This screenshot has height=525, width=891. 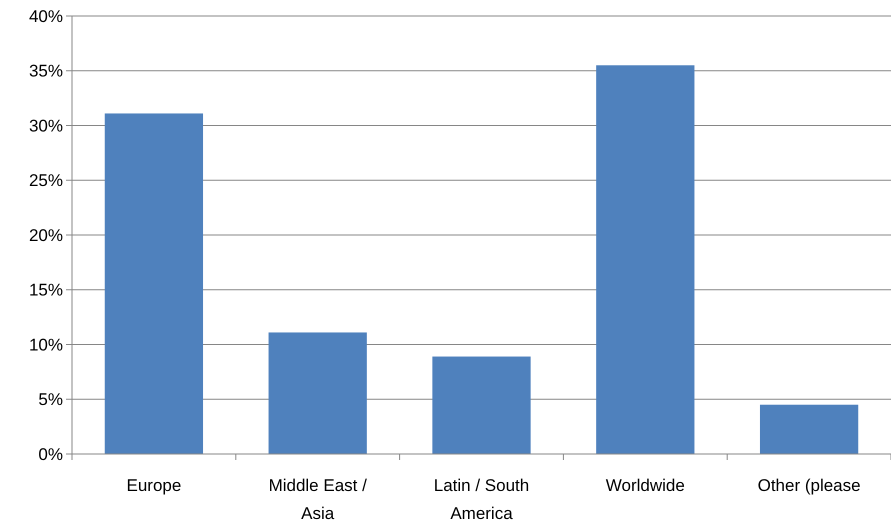 I want to click on y-tick-label: 40%, so click(x=45, y=16).